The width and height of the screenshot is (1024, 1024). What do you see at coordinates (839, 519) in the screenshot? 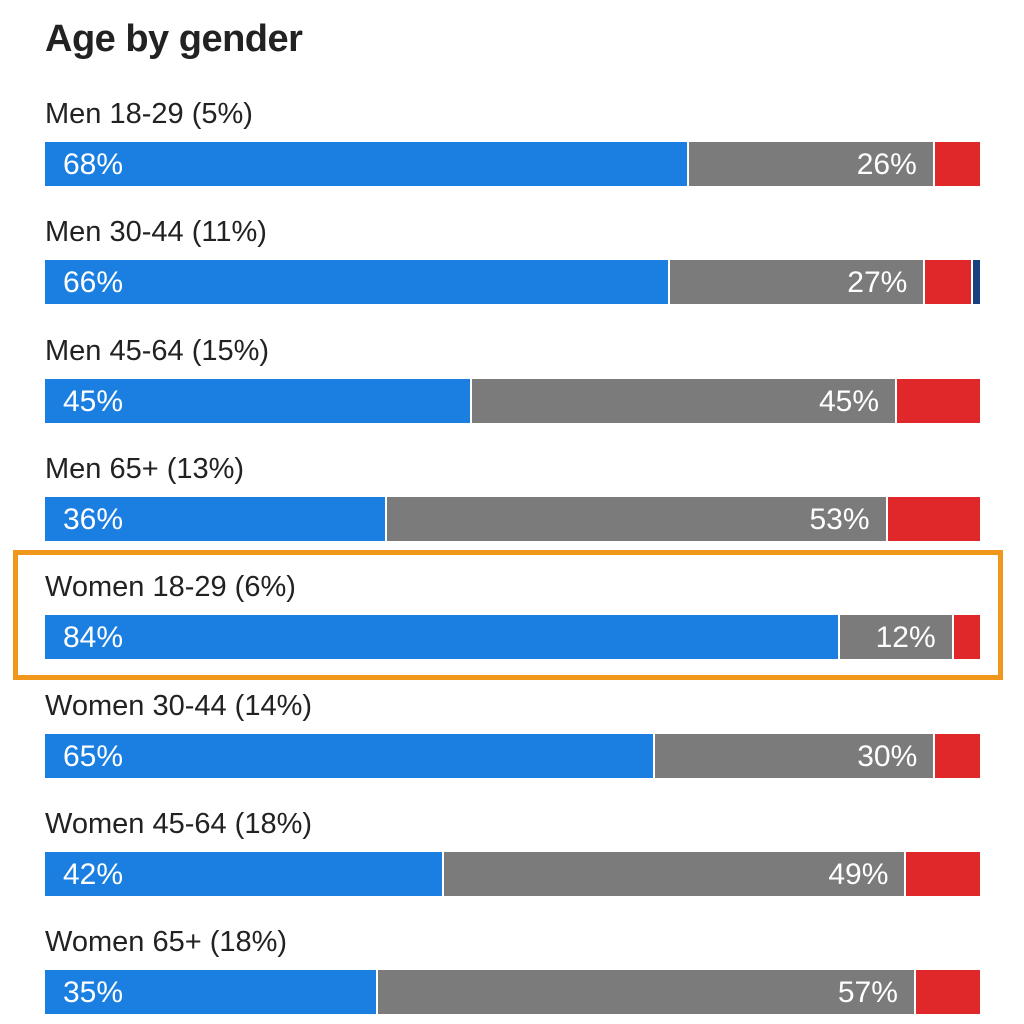
I see `value-label: 53%` at bounding box center [839, 519].